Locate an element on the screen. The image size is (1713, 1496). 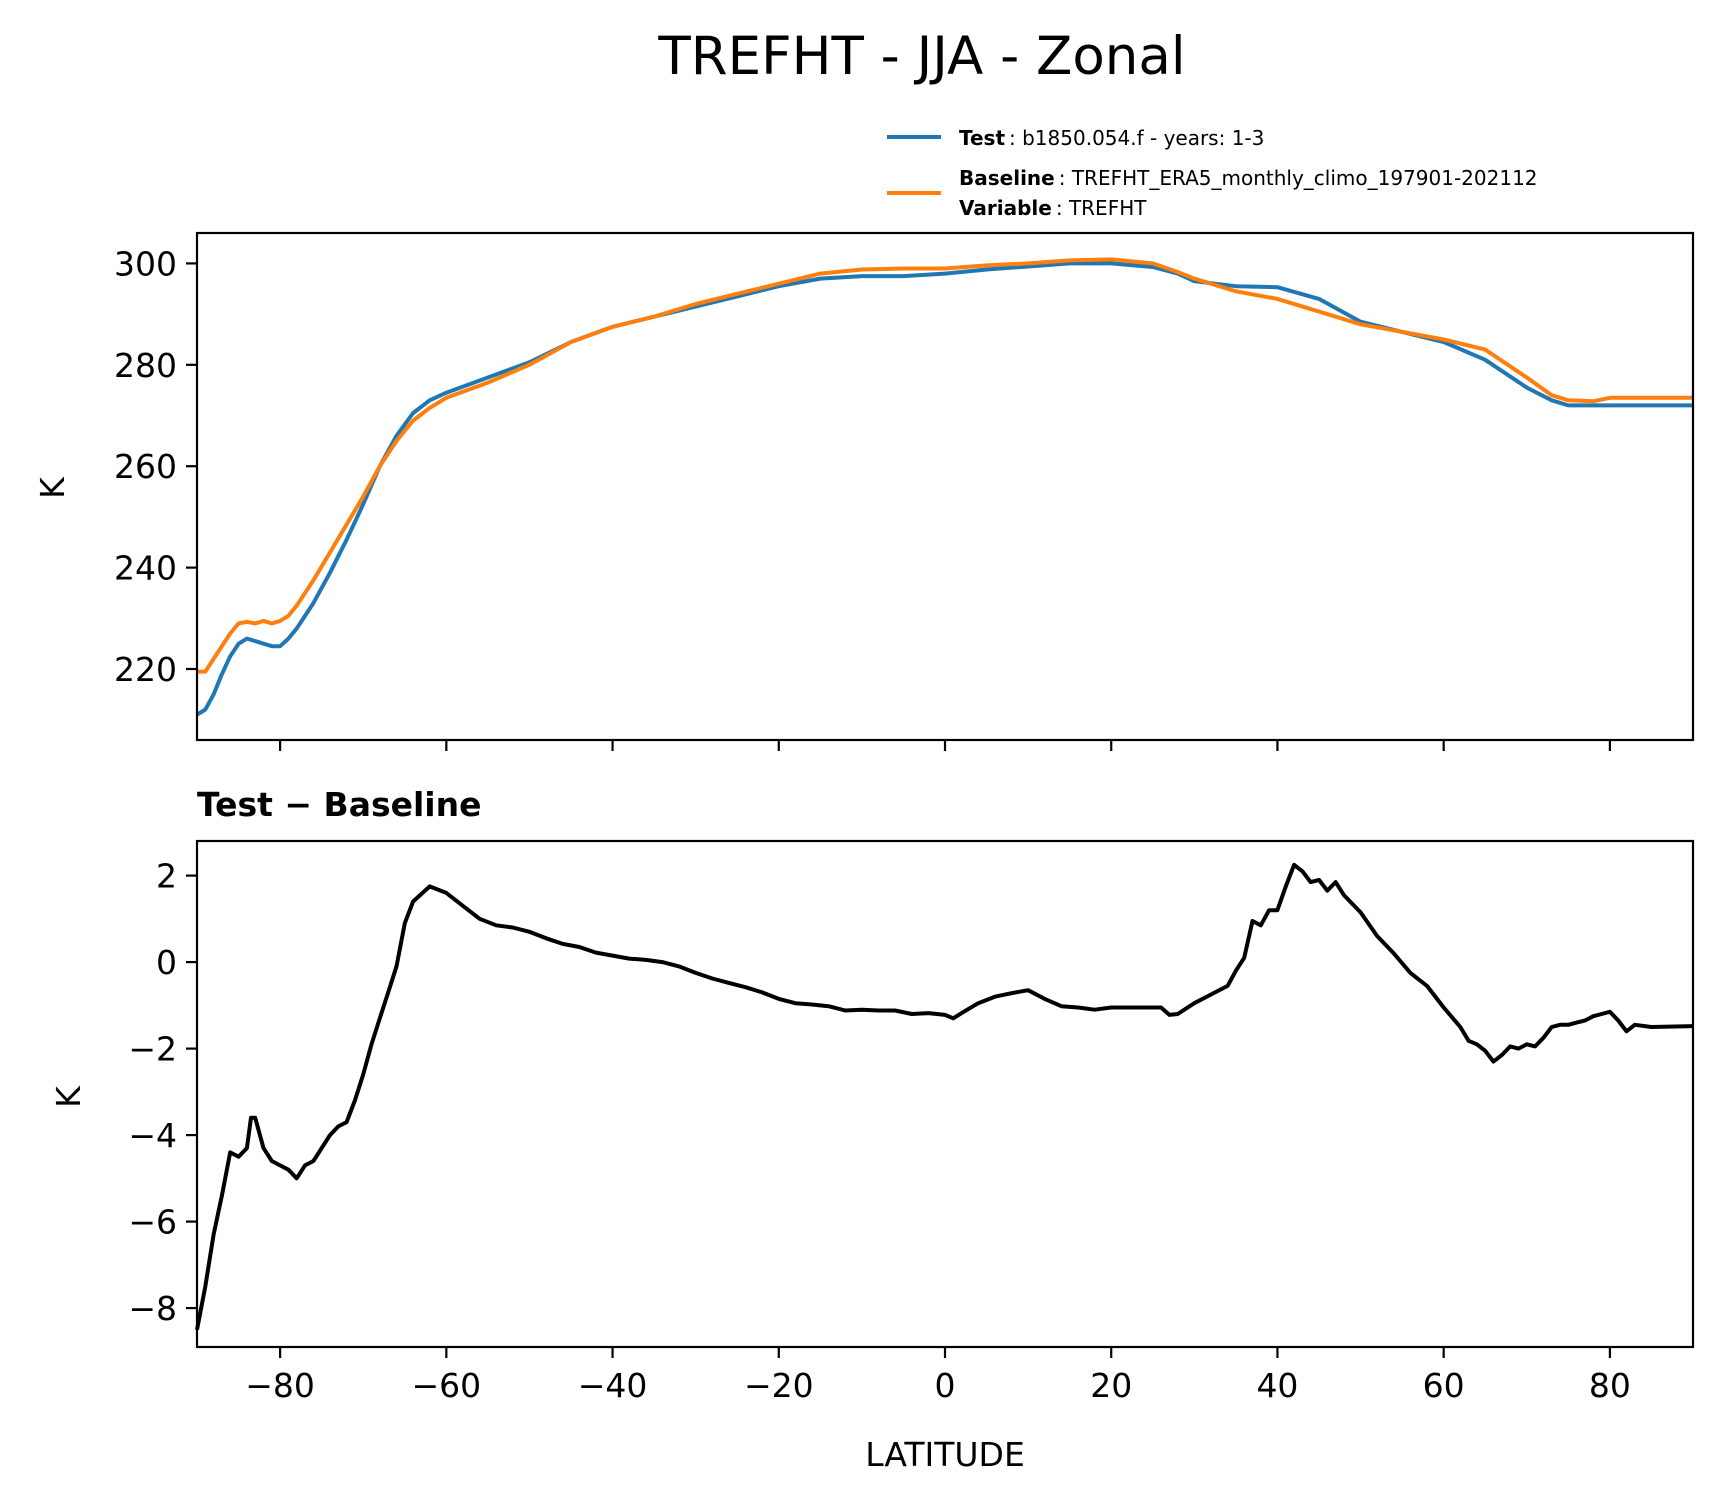
top-y-tick-label: 220 is located at coordinates (145, 669).